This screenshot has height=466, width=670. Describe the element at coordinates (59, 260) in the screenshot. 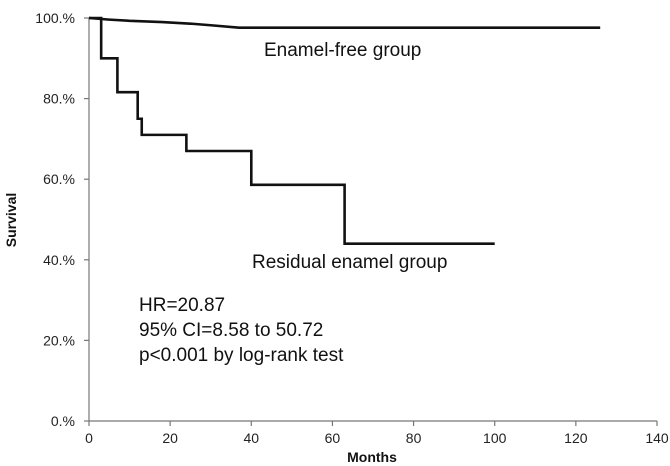

I see `y-tick-label: 40.%` at that location.